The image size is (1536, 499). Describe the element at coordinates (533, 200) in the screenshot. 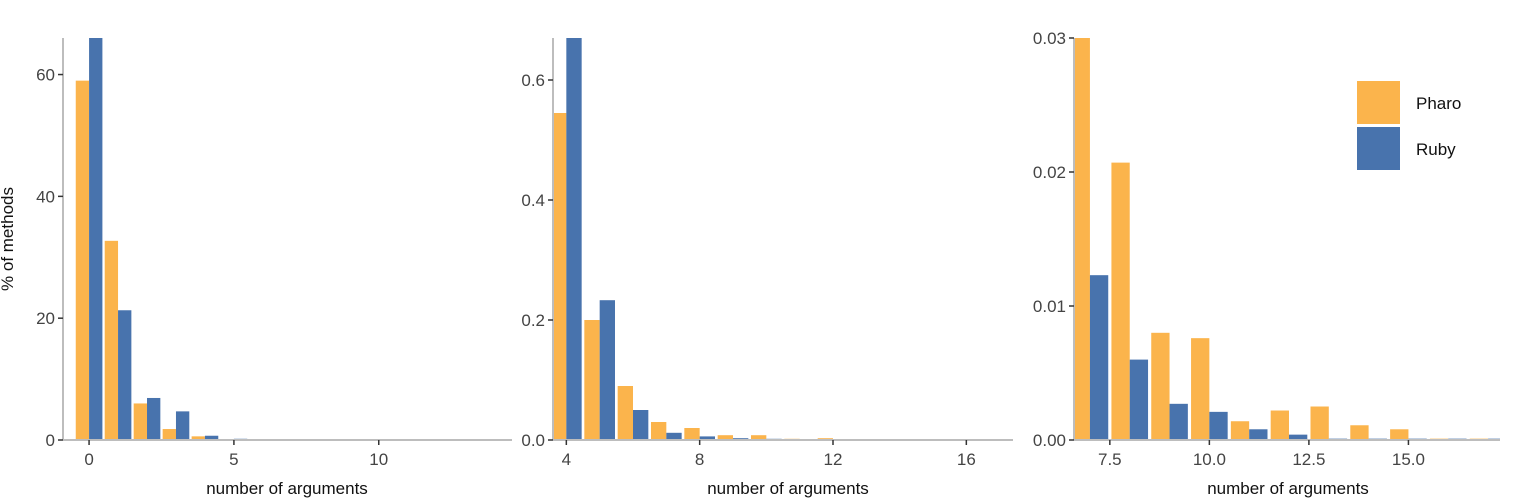

I see `panel-2-y-tick-label: 0.4` at that location.